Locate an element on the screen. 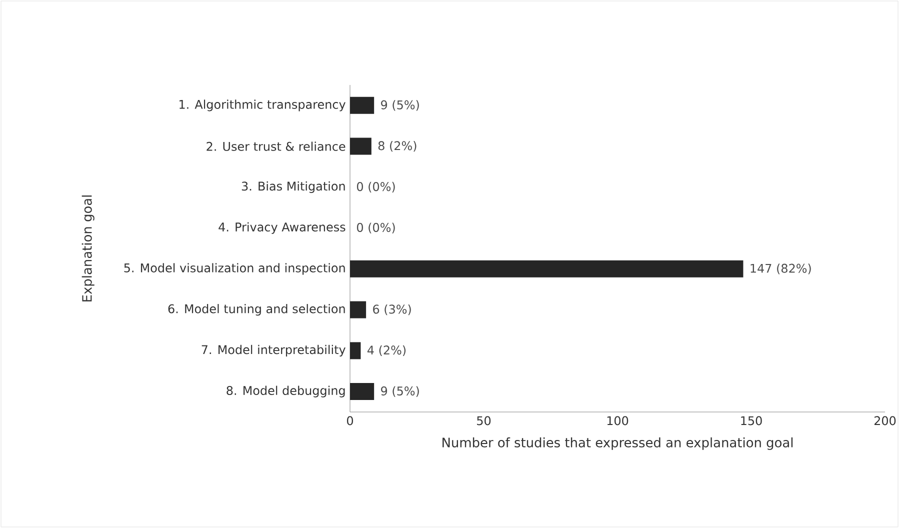 This screenshot has height=528, width=899. y-tick-label: 7. Model interpretability is located at coordinates (274, 350).